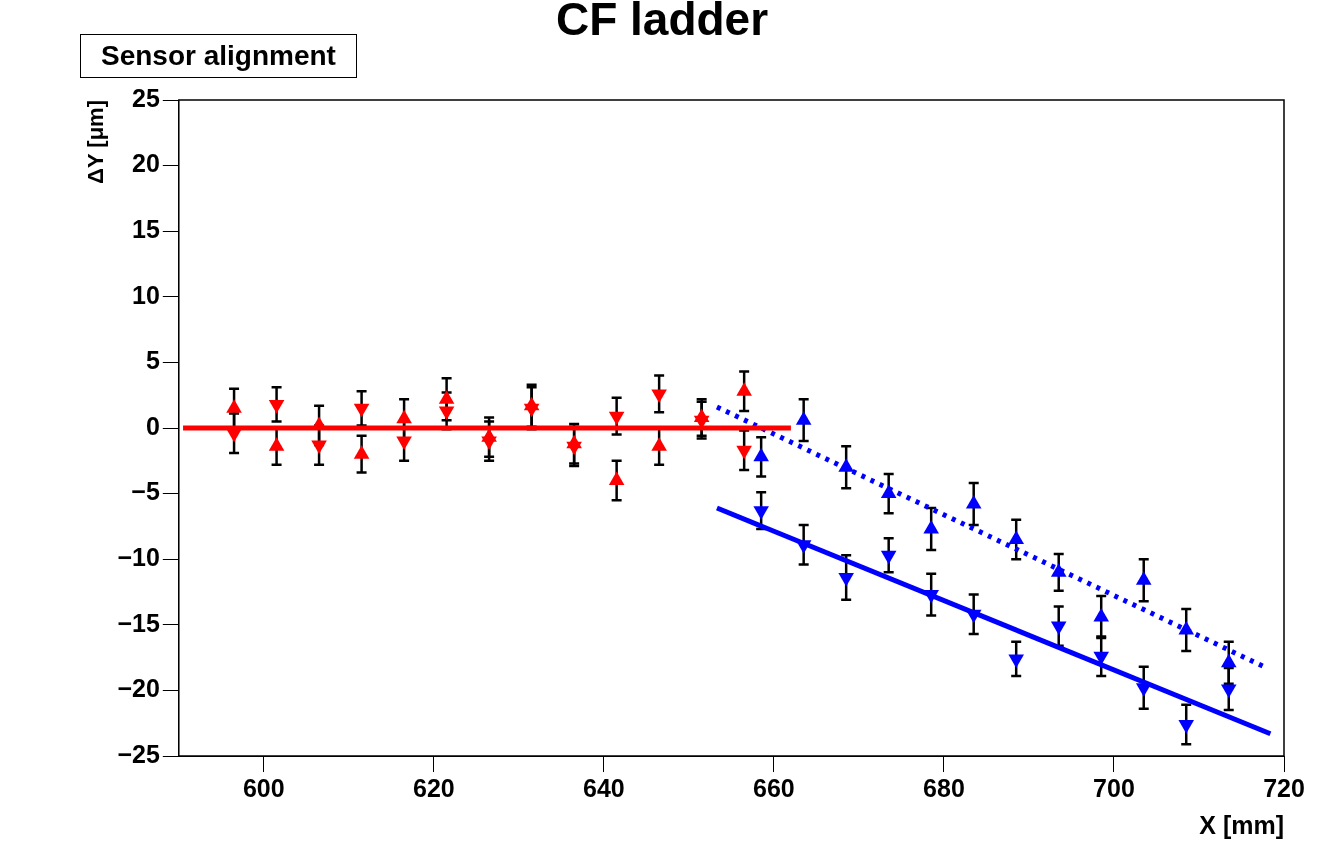 Image resolution: width=1324 pixels, height=846 pixels. I want to click on x-tick-label: 620, so click(433, 787).